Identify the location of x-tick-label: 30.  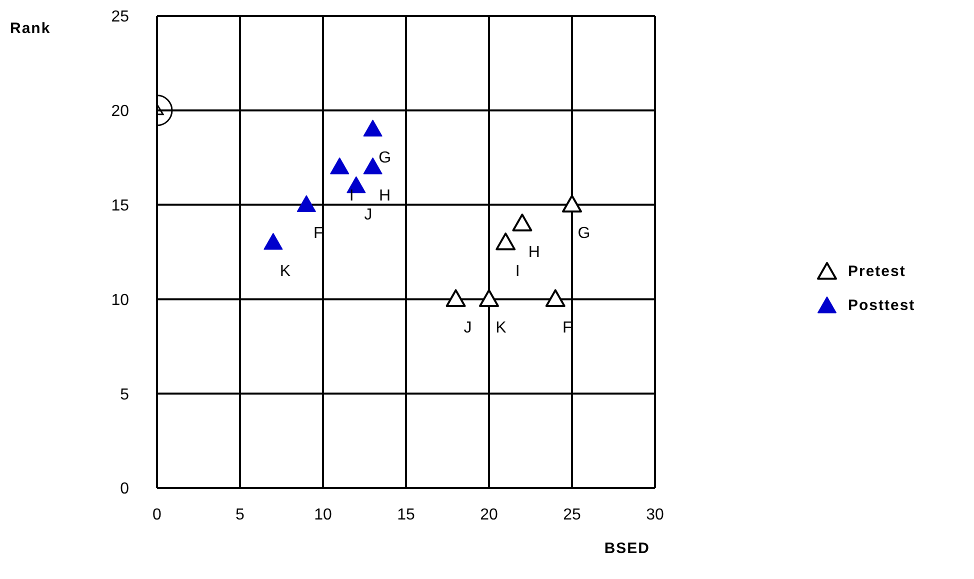
(655, 515).